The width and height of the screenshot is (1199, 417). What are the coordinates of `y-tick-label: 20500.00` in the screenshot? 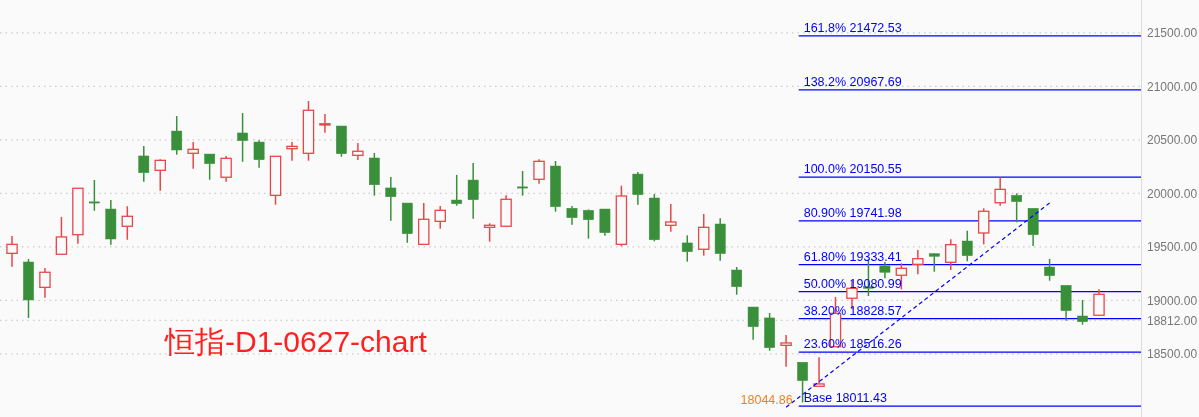 It's located at (1172, 140).